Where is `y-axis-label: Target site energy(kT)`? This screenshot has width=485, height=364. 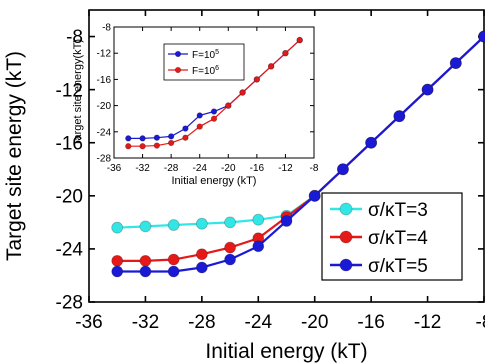
y-axis-label: Target site energy(kT) is located at coordinates (78, 92).